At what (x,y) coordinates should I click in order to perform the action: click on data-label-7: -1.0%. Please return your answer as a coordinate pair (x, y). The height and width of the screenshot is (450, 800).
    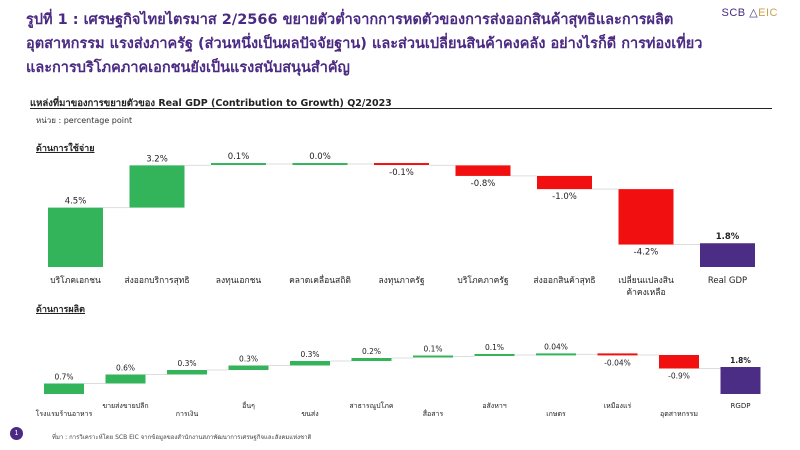
    Looking at the image, I should click on (564, 197).